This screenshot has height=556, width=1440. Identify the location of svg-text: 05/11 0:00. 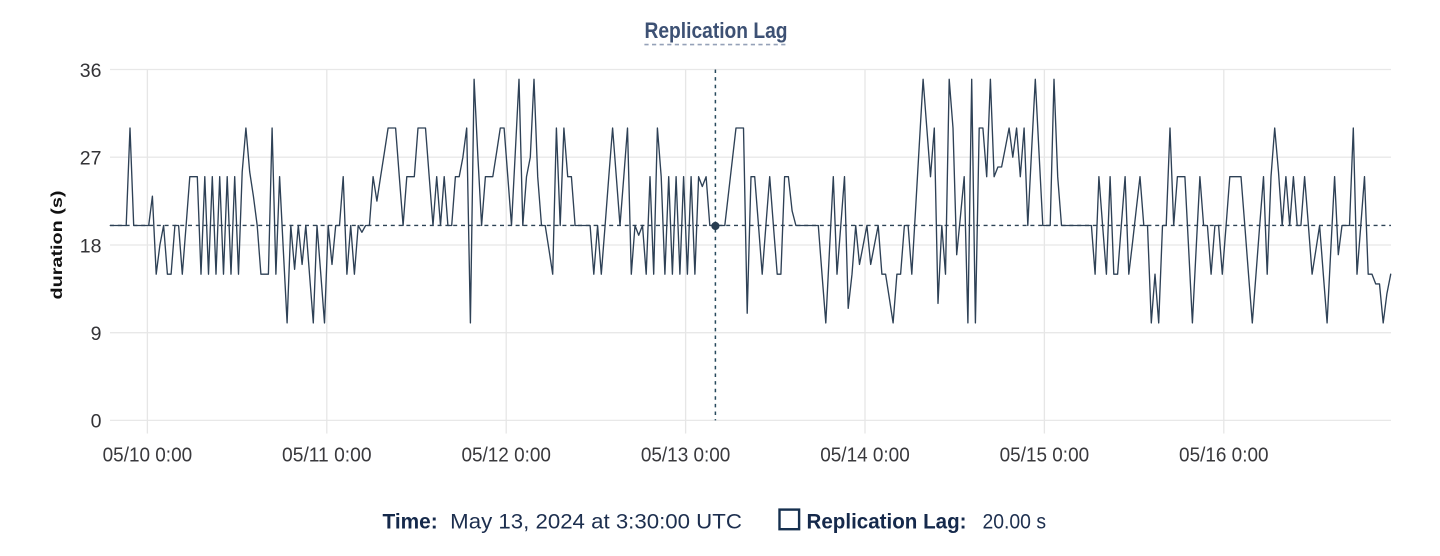
(327, 454).